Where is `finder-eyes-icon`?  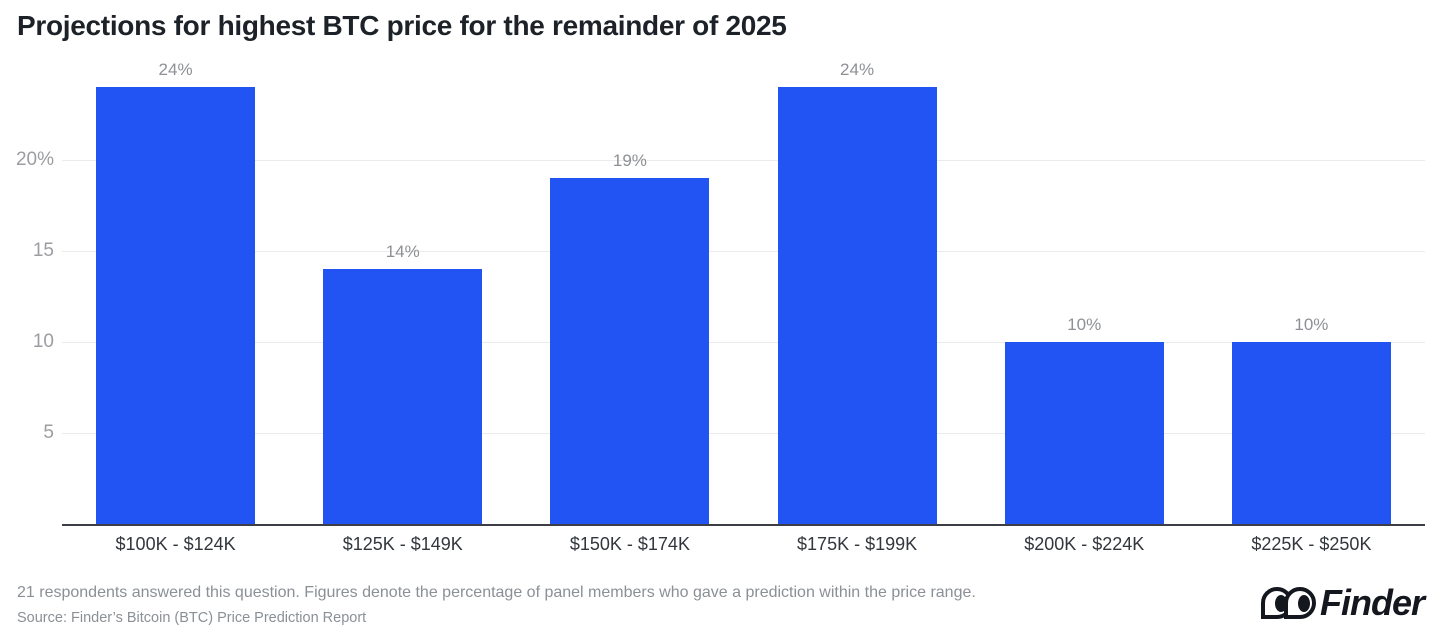 finder-eyes-icon is located at coordinates (1288, 603).